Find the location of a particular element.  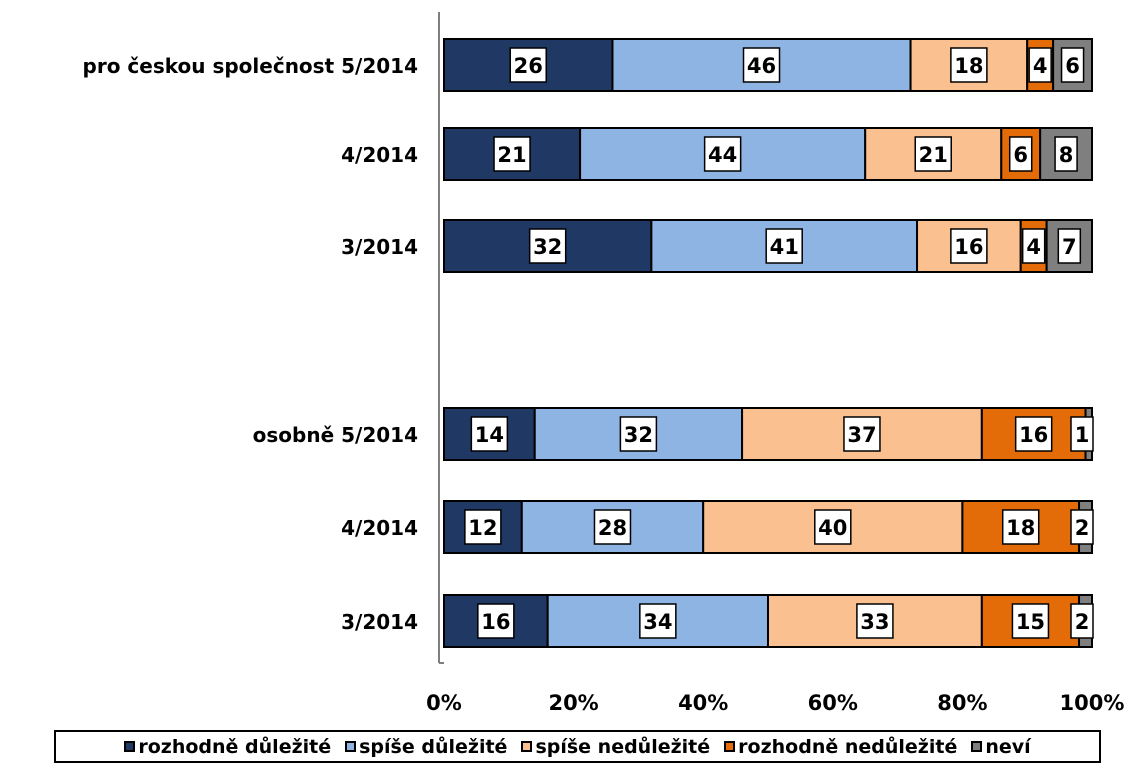

data-label: 34 is located at coordinates (657, 622).